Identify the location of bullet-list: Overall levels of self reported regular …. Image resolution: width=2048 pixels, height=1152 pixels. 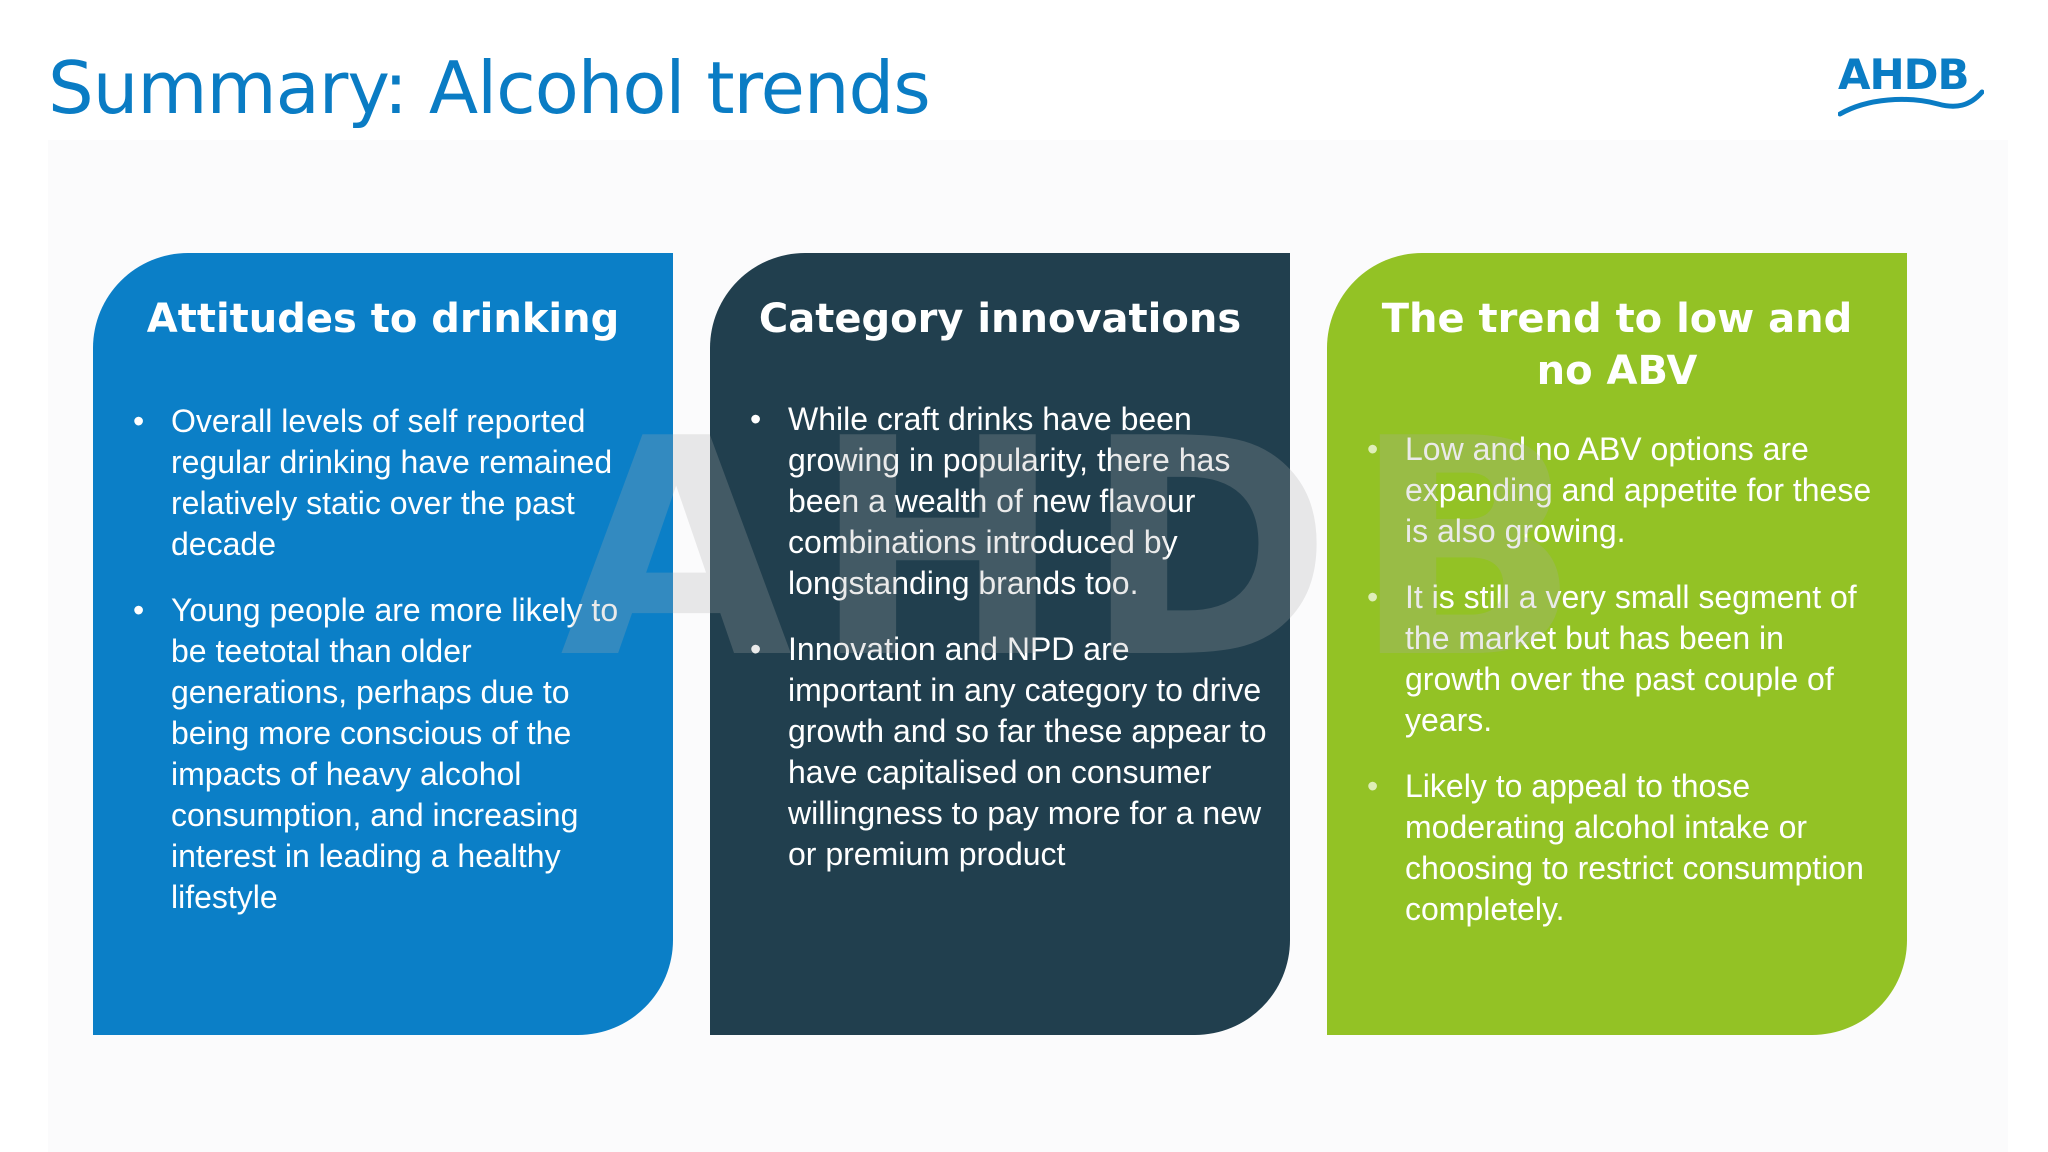
(393, 672).